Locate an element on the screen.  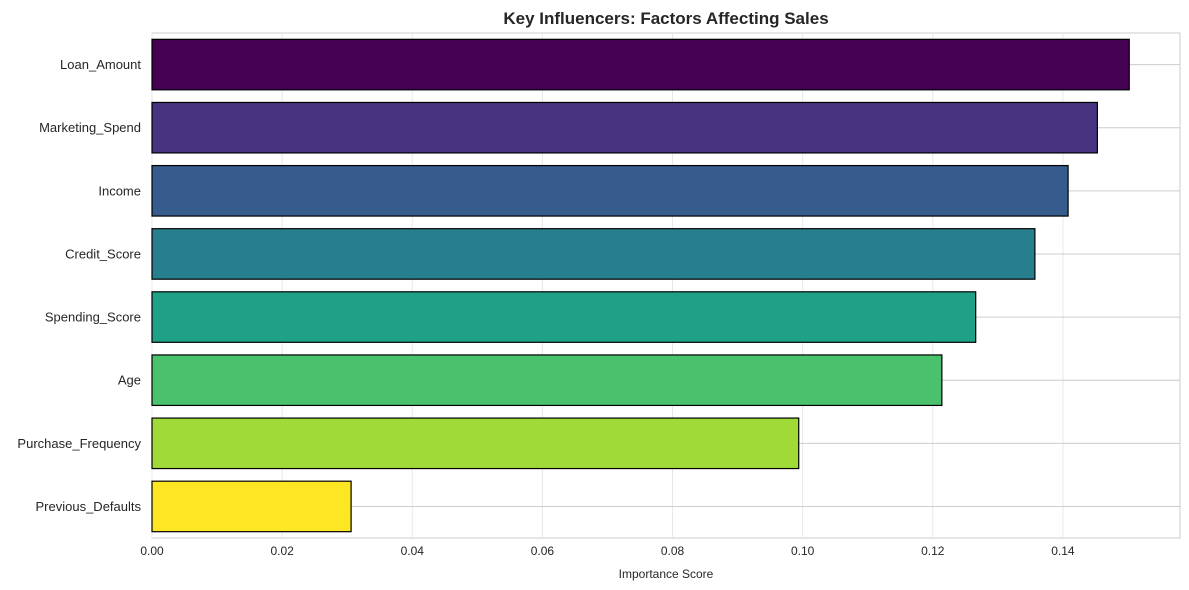
category-label: Marketing_Spend is located at coordinates (90, 127).